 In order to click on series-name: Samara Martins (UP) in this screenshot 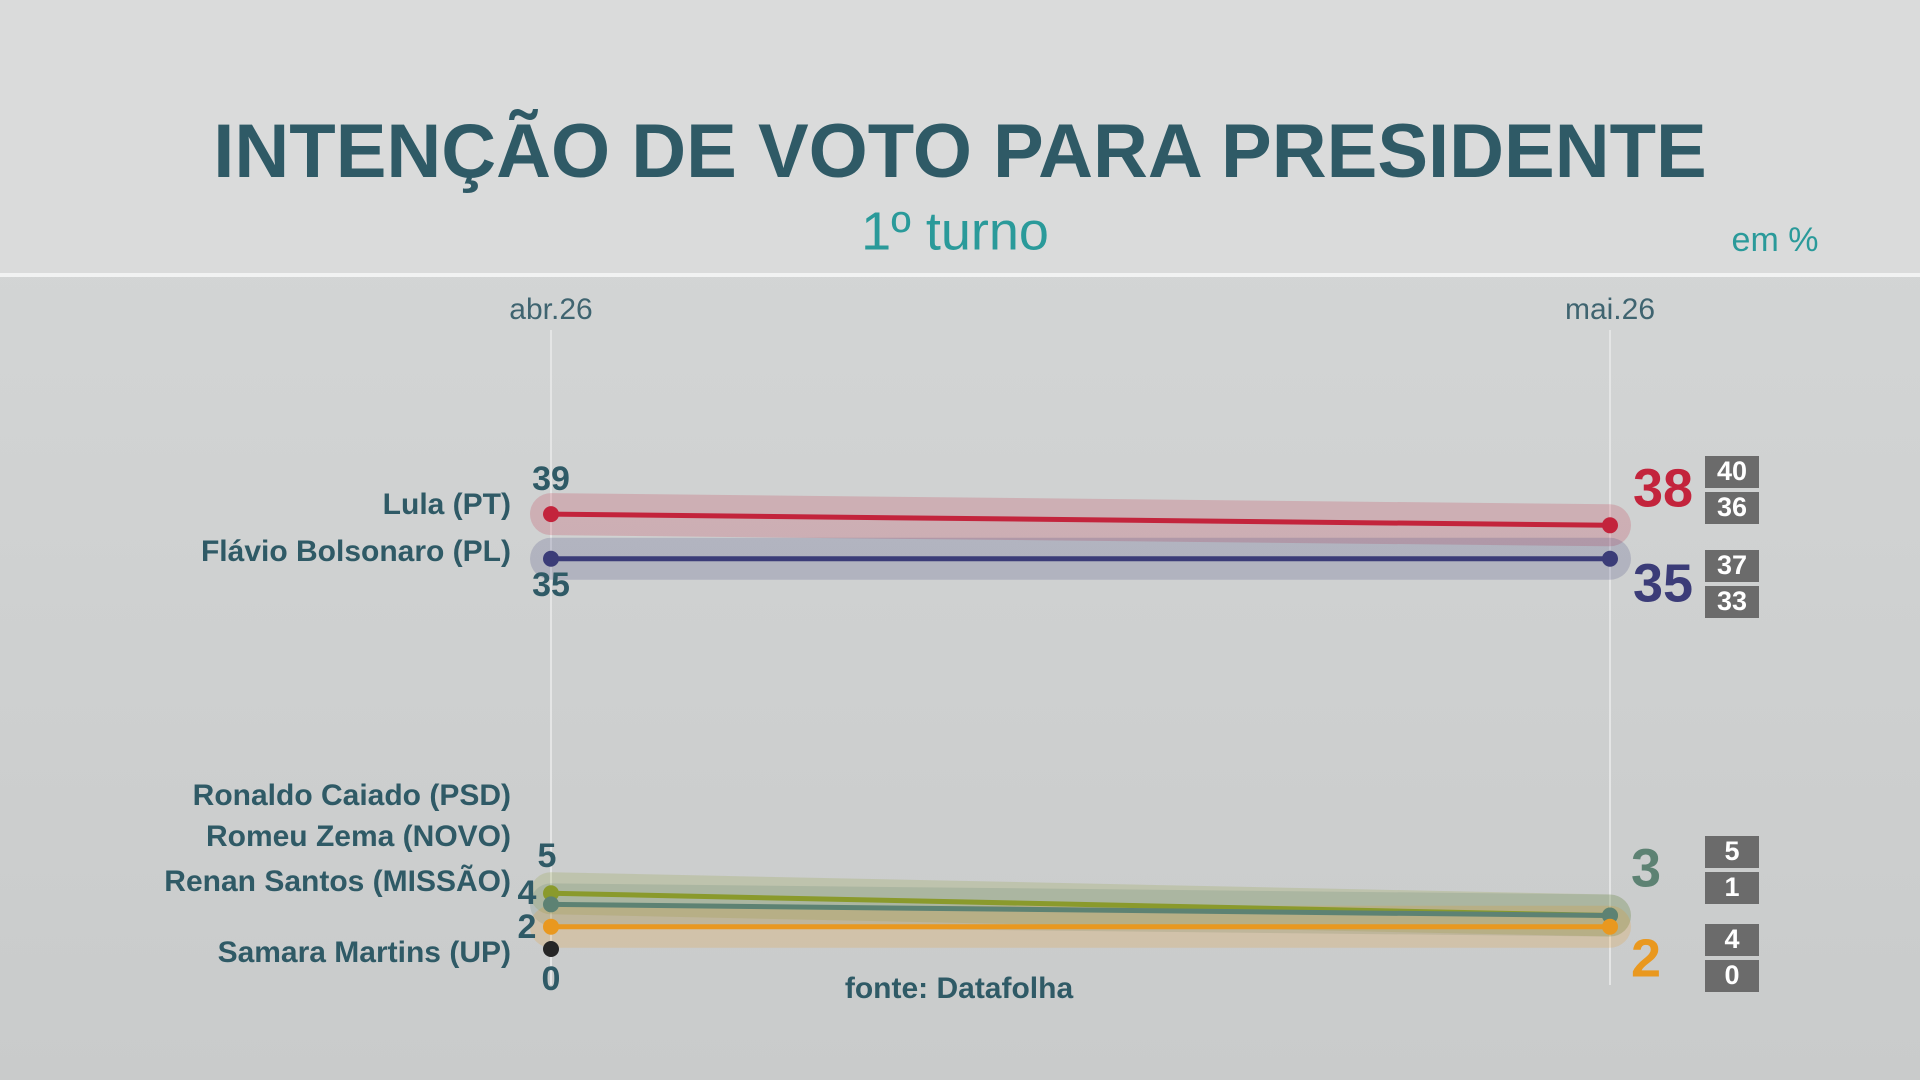, I will do `click(364, 952)`.